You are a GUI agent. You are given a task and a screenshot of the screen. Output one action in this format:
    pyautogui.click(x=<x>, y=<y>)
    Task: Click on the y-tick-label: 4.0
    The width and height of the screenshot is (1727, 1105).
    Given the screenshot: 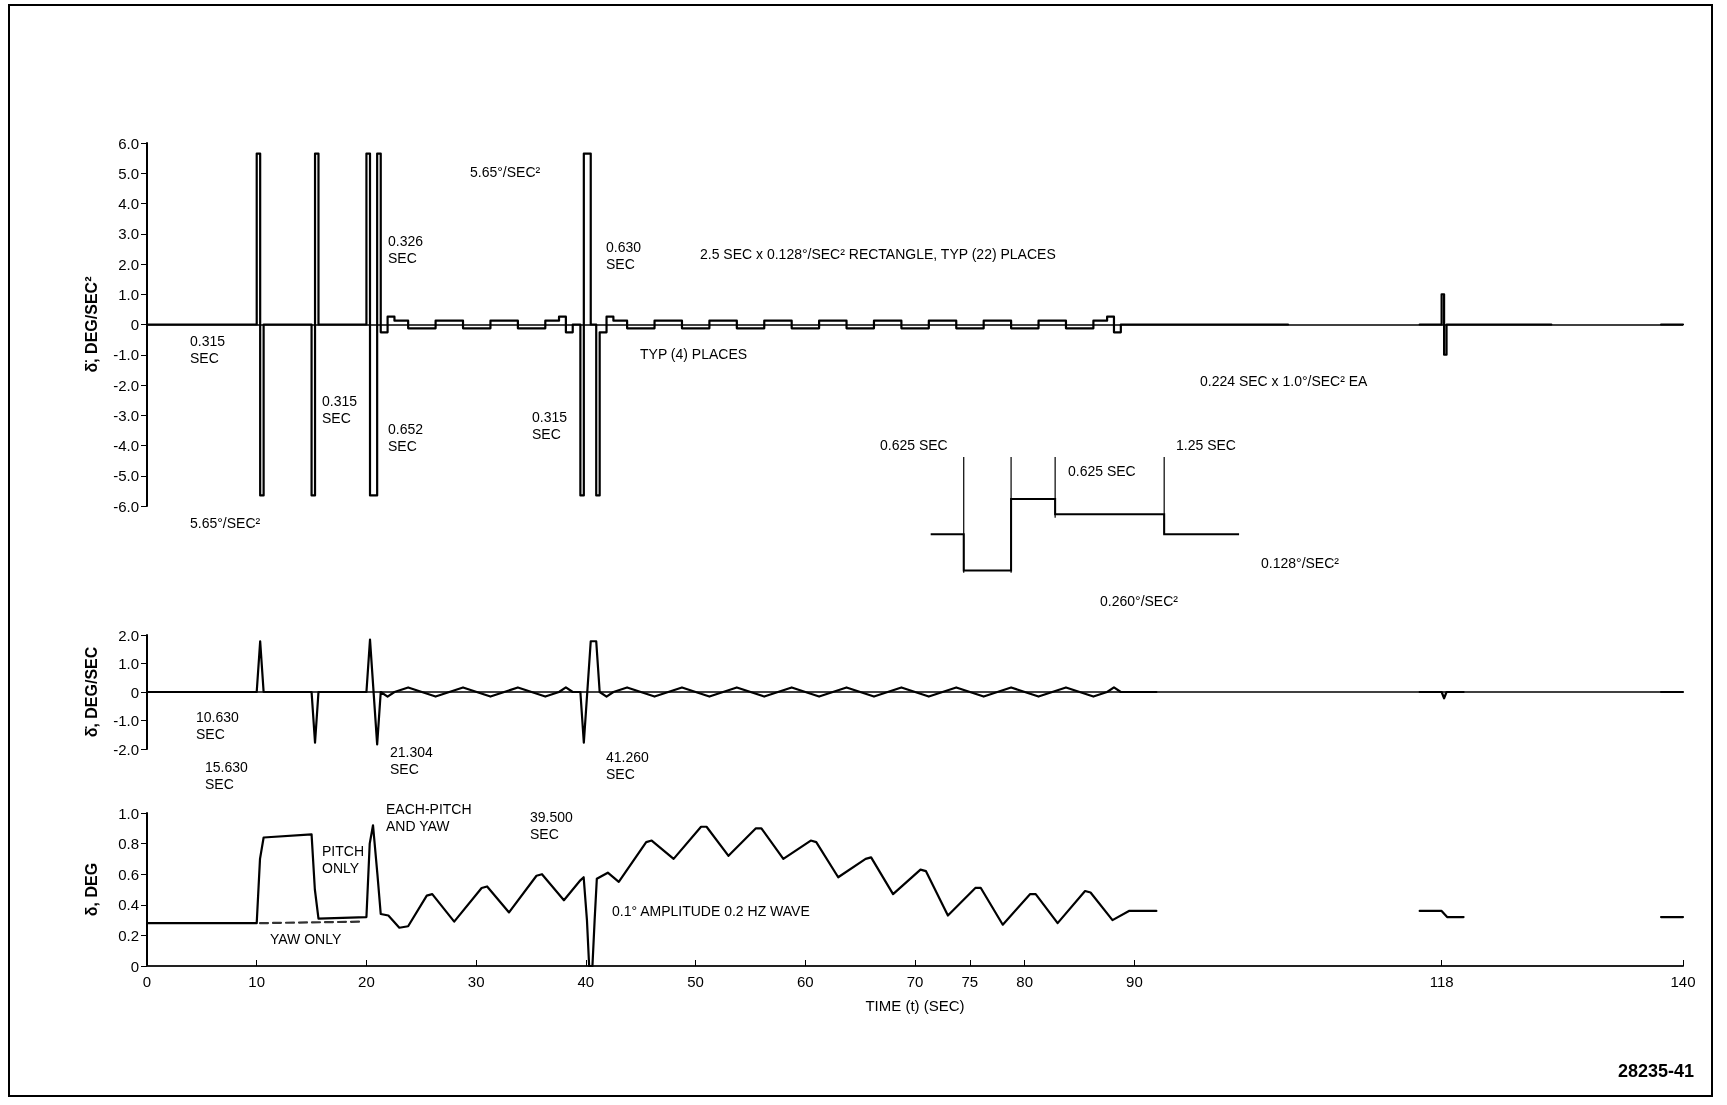 What is the action you would take?
    pyautogui.click(x=128, y=203)
    